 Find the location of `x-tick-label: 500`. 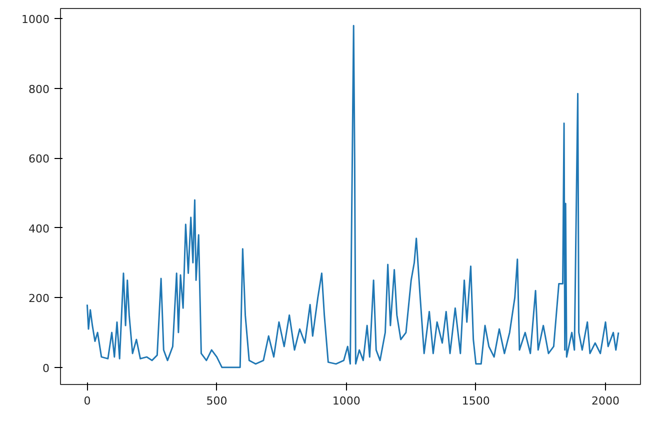

x-tick-label: 500 is located at coordinates (217, 401).